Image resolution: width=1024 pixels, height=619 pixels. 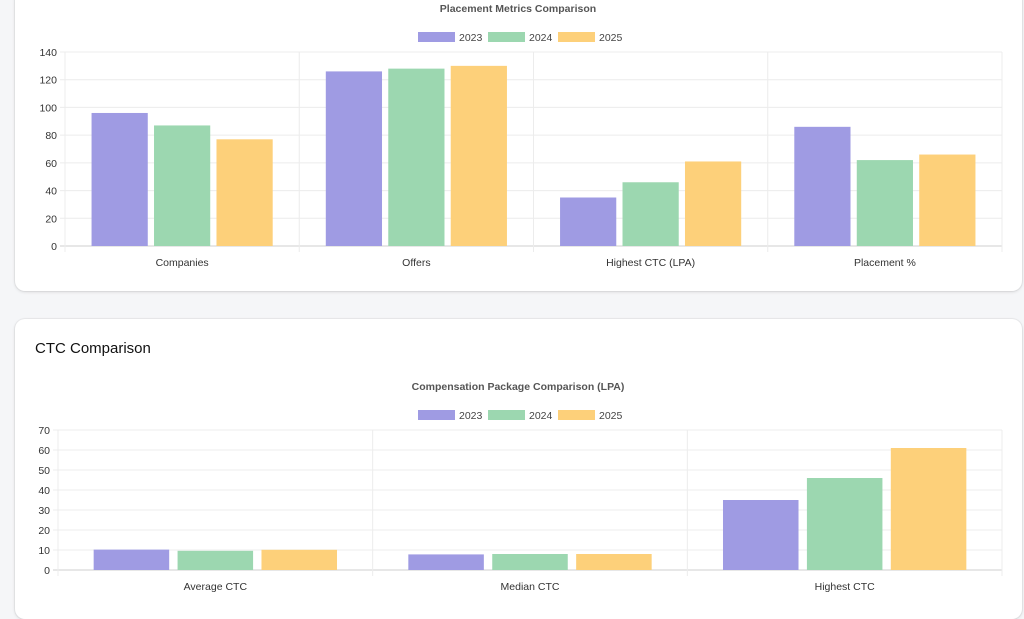 What do you see at coordinates (244, 192) in the screenshot?
I see `bar-2025-companies` at bounding box center [244, 192].